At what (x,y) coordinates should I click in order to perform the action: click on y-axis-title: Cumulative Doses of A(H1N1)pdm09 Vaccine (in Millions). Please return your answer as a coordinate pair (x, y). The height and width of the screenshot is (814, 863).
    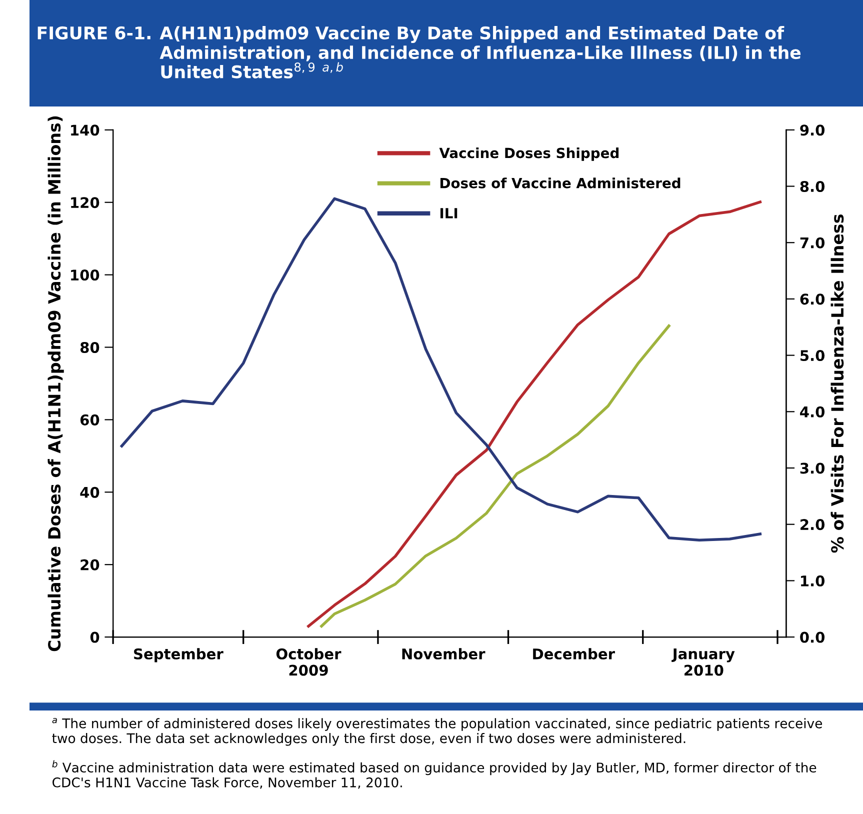
    Looking at the image, I should click on (56, 384).